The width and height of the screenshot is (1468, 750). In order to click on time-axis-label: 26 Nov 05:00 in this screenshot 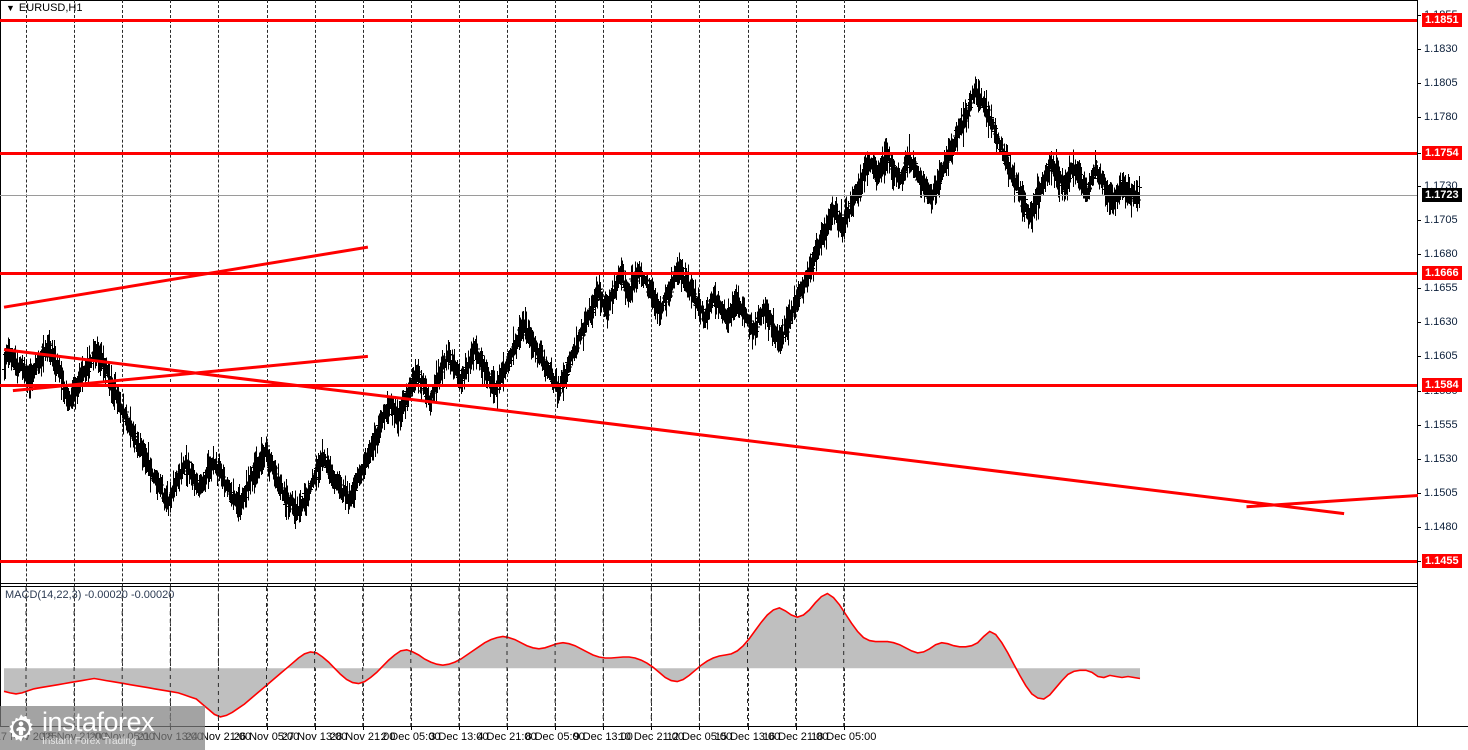, I will do `click(266, 737)`.